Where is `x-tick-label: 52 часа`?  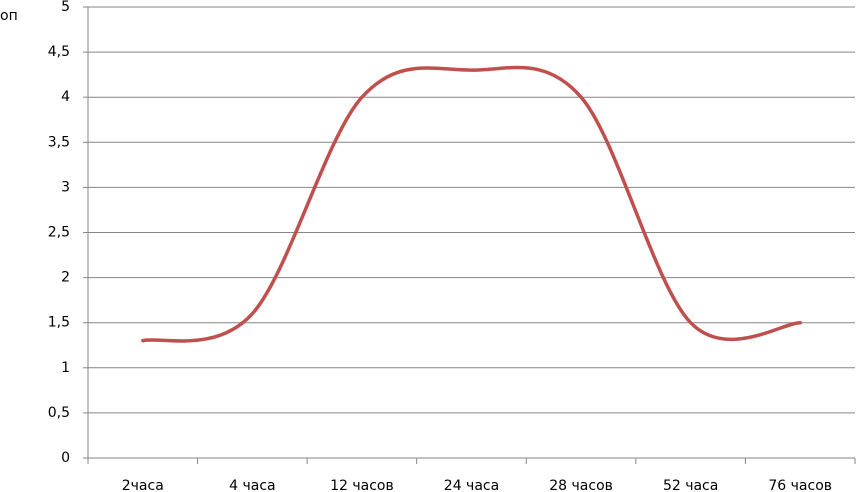
x-tick-label: 52 часа is located at coordinates (690, 485).